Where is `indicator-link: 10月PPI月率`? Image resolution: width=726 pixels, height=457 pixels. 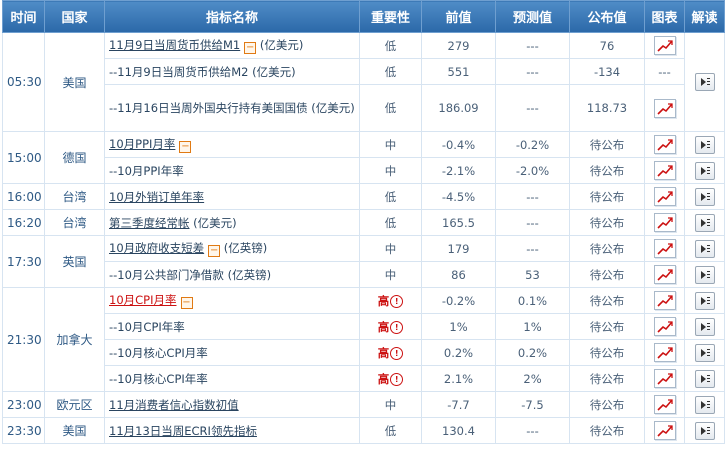
indicator-link: 10月PPI月率 is located at coordinates (142, 144).